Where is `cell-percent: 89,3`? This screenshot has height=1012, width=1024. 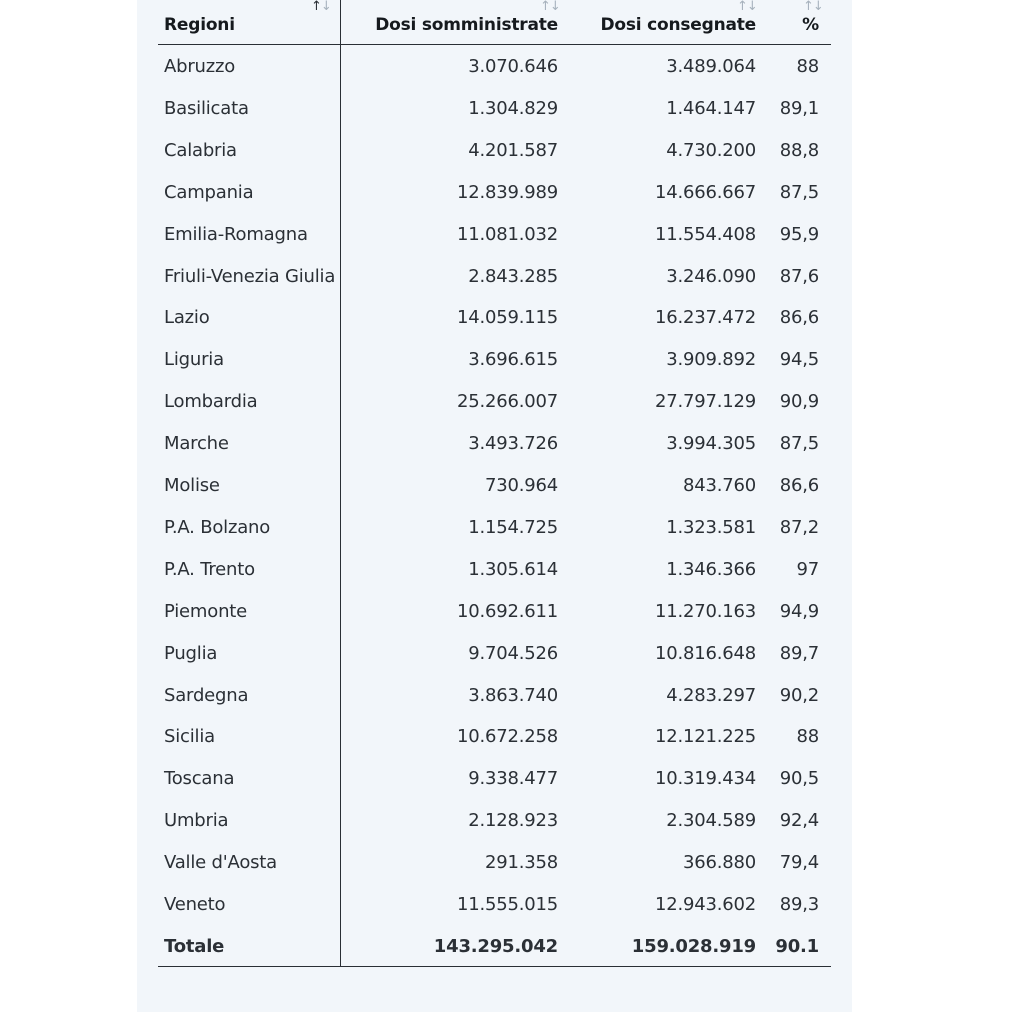
cell-percent: 89,3 is located at coordinates (799, 904).